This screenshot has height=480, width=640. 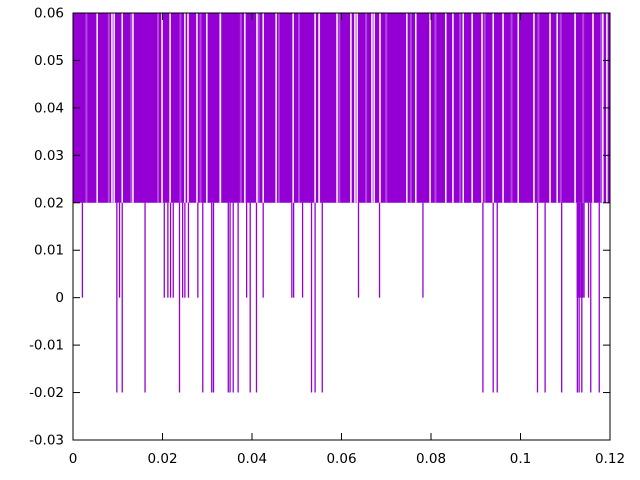 What do you see at coordinates (49, 61) in the screenshot?
I see `y-tick-label: 0.05` at bounding box center [49, 61].